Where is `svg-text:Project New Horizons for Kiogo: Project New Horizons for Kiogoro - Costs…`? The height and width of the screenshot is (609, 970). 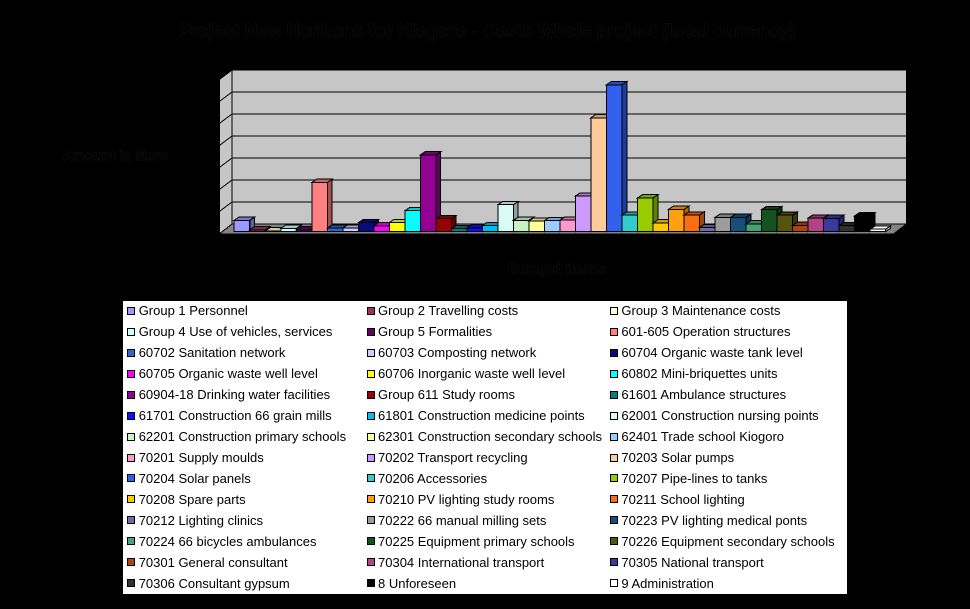 svg-text:Project New Horizons for Kiogo: Project New Horizons for Kiogoro - Costs… is located at coordinates (486, 31).